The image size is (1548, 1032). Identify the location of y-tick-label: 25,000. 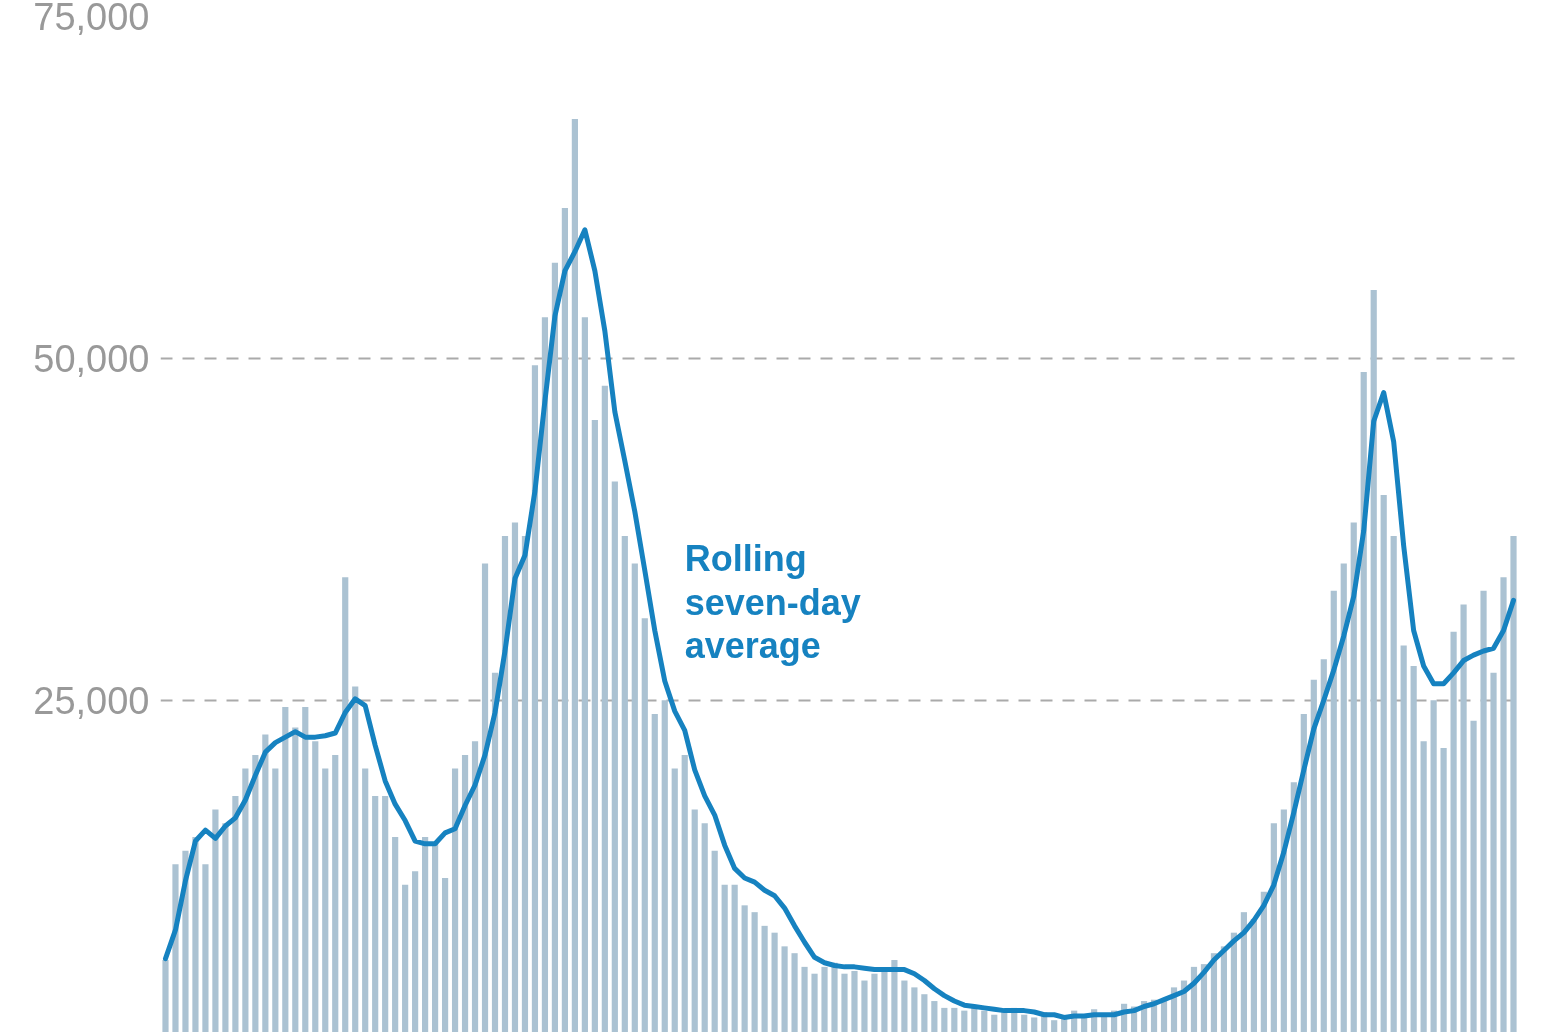
(91, 700).